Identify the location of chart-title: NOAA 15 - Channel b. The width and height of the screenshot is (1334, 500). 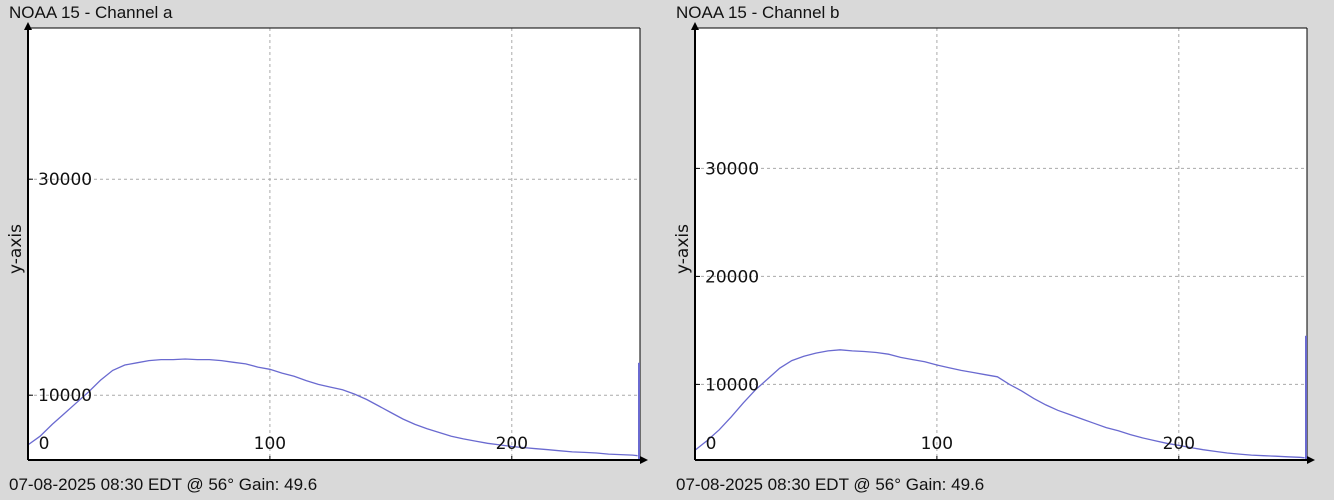
(758, 12).